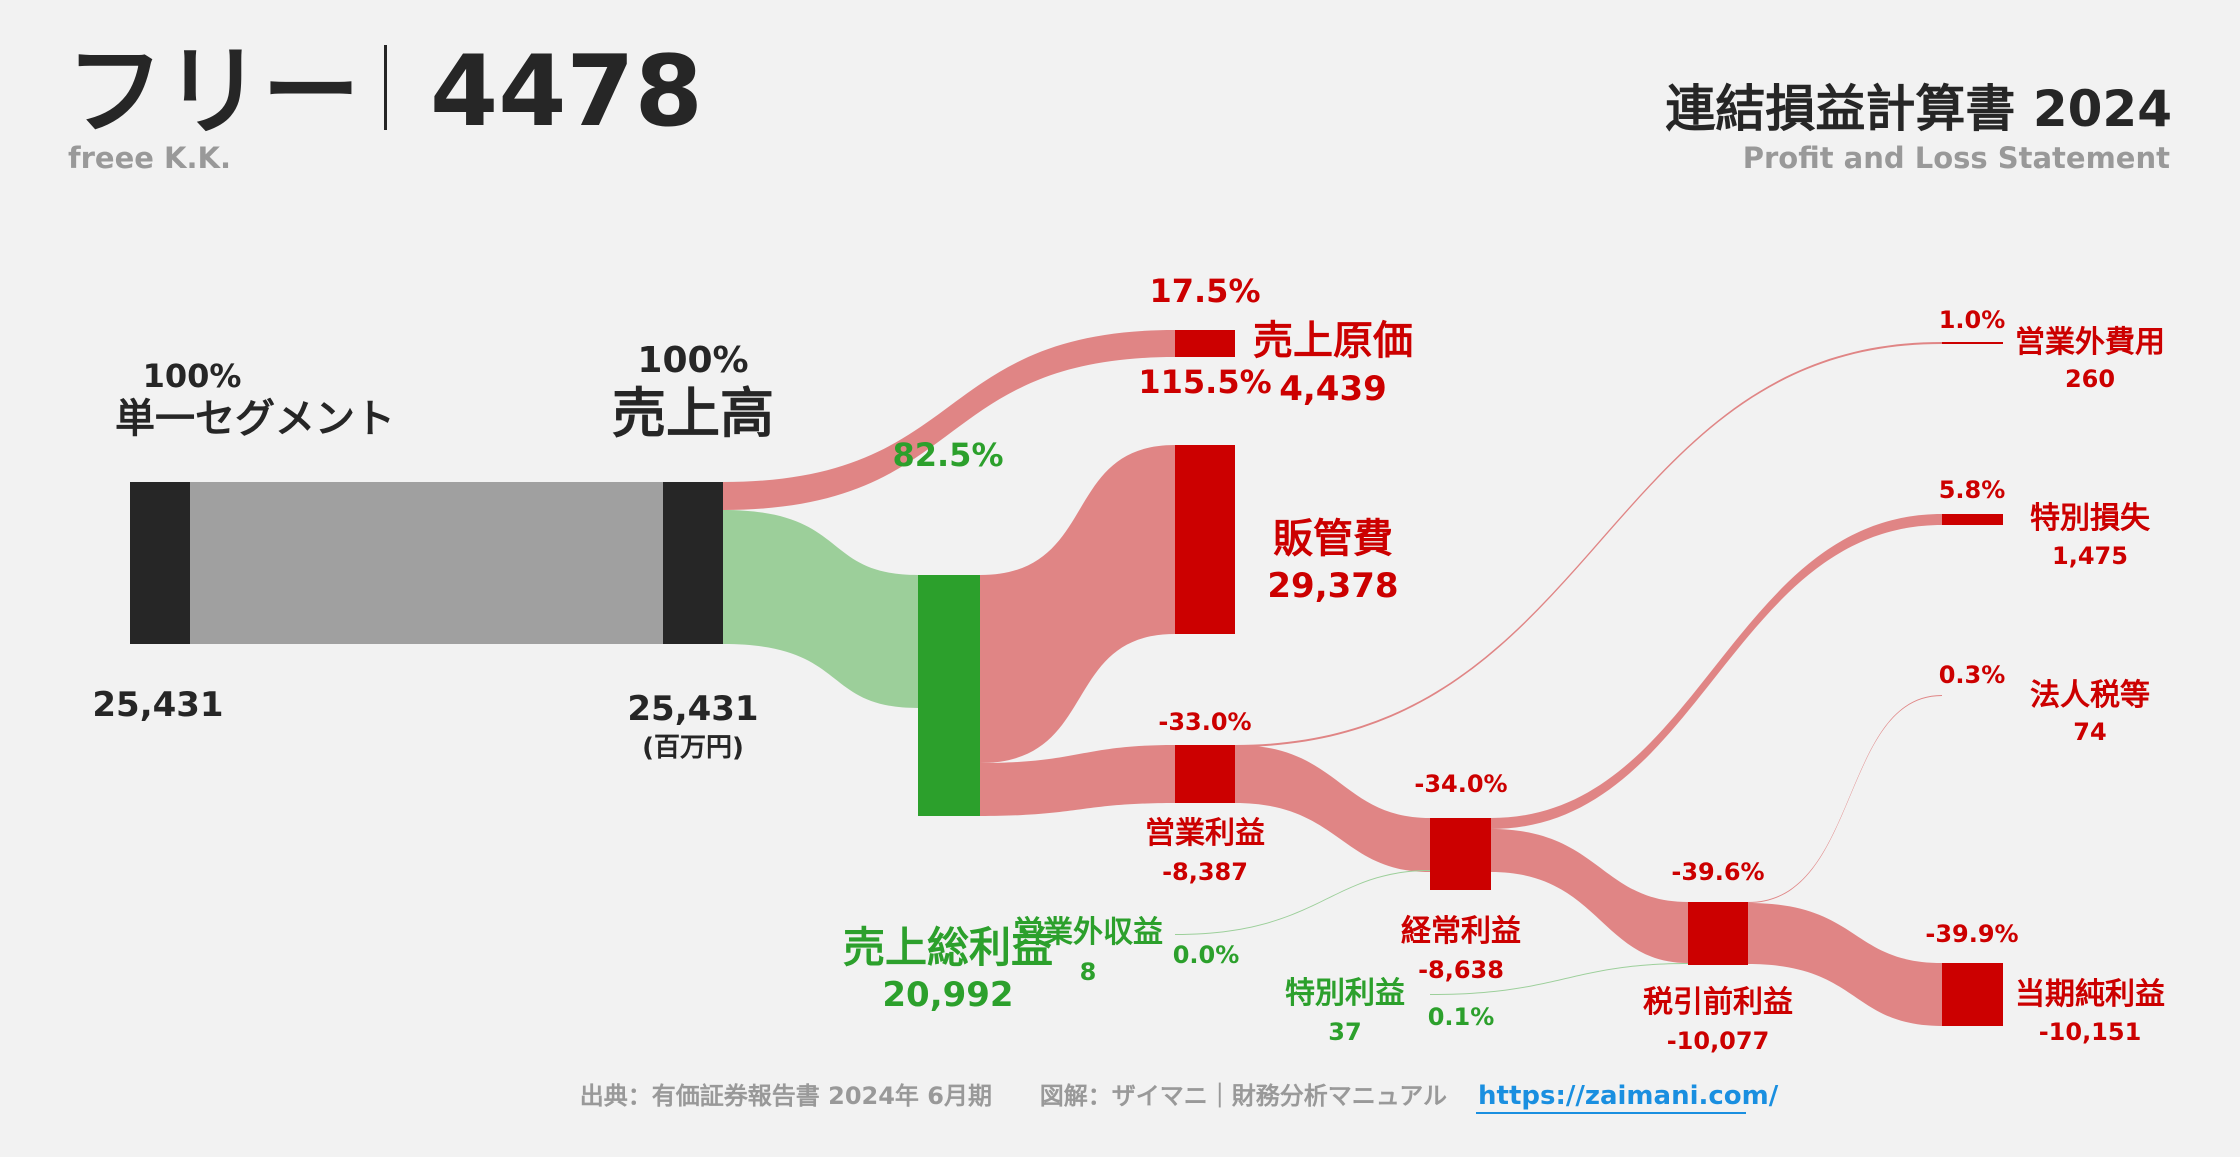  What do you see at coordinates (1460, 784) in the screenshot?
I see `ordinary-pct: -34.0%` at bounding box center [1460, 784].